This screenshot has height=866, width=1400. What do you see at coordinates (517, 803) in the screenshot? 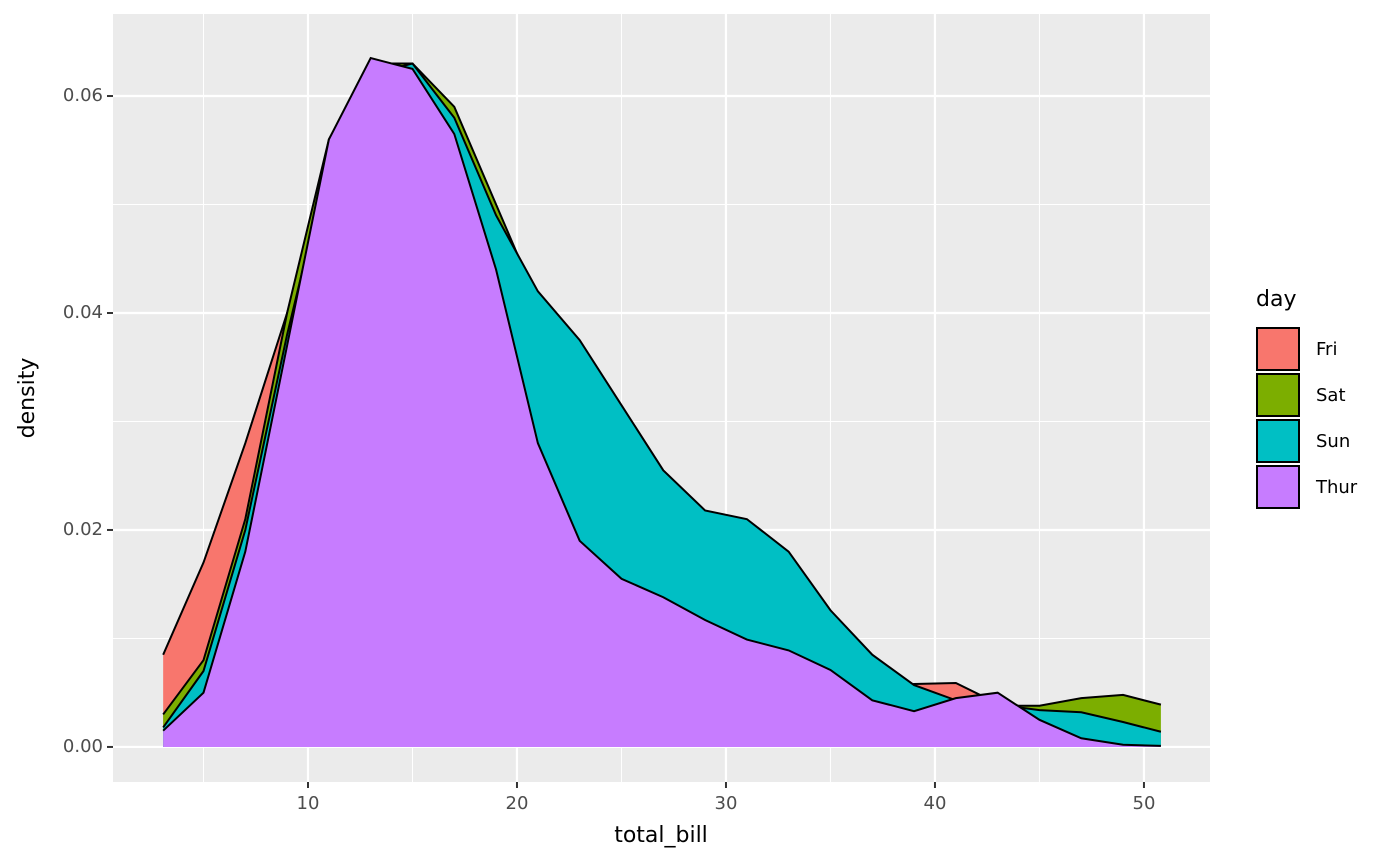
I see `x-tick-label: 20` at bounding box center [517, 803].